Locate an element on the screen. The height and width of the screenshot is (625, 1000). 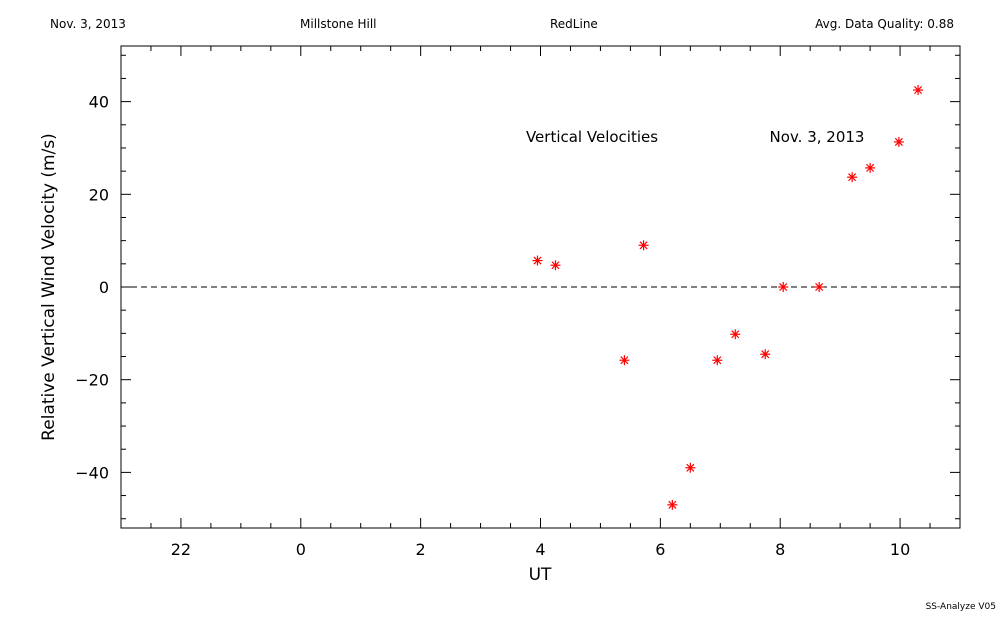
header-quality: Avg. Data Quality: 0.88 is located at coordinates (884, 24).